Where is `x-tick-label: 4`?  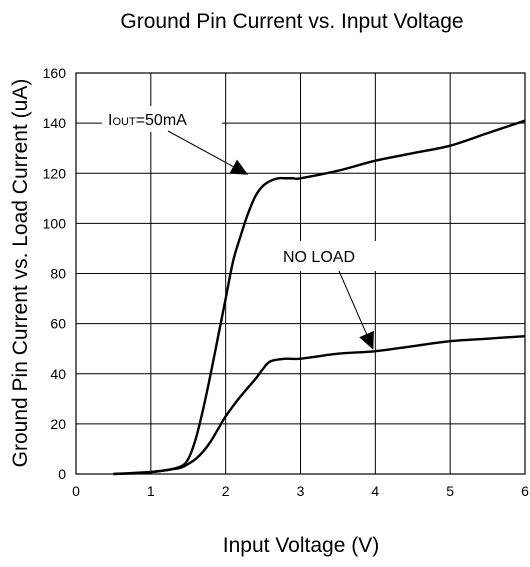 x-tick-label: 4 is located at coordinates (375, 491).